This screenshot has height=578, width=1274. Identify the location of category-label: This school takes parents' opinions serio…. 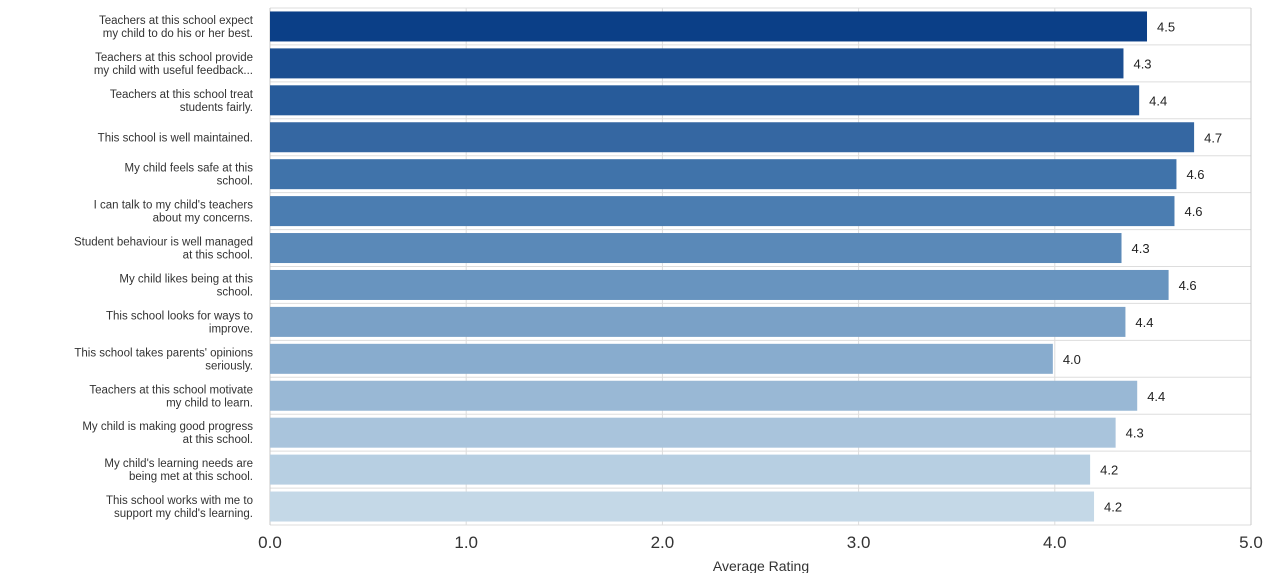
(163, 359).